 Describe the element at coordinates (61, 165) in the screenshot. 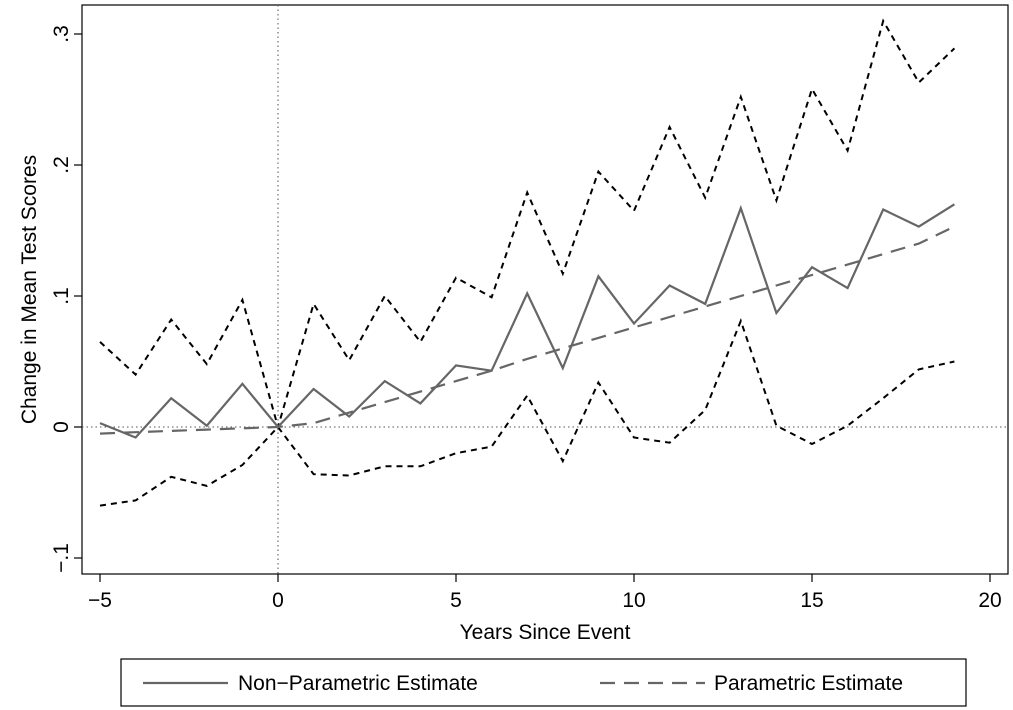

I see `y-tick-label: .2` at that location.